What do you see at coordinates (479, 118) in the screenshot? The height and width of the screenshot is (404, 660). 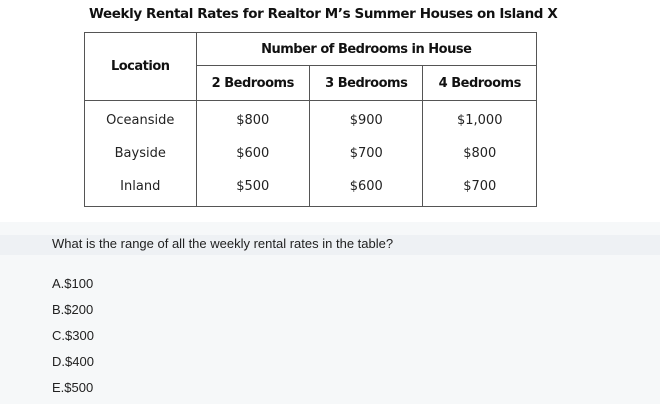 I see `rate-cell: $1,000` at bounding box center [479, 118].